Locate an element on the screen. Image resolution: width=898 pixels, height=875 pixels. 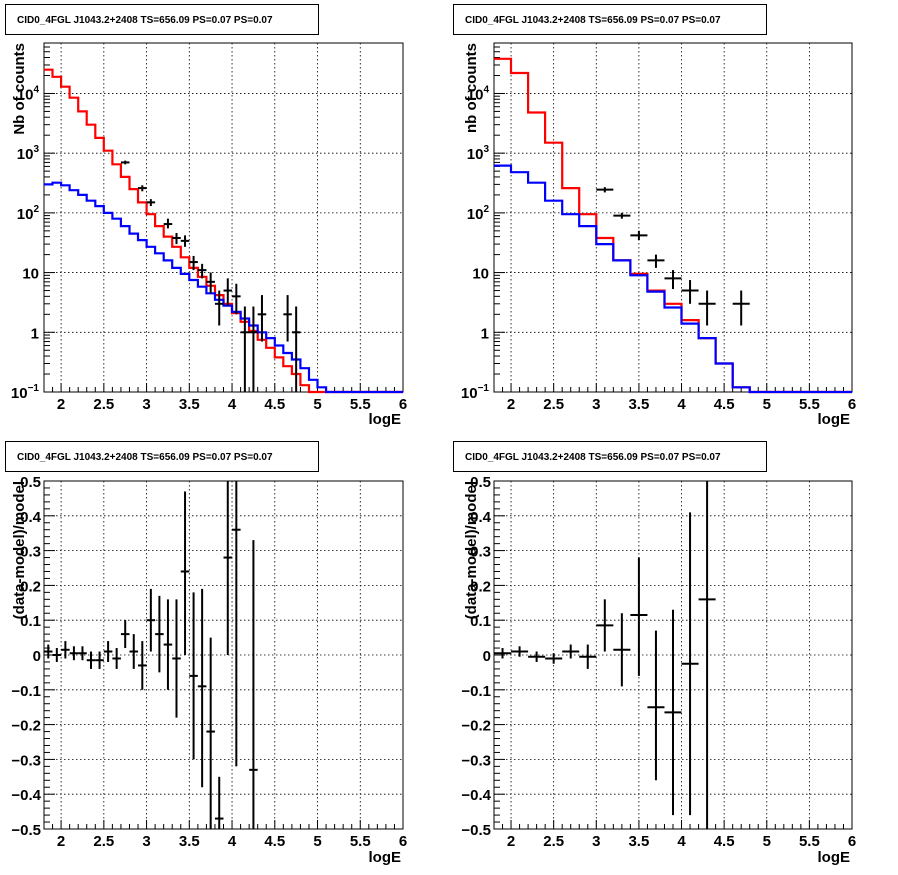
y-axis-title: Nb of counts is located at coordinates (19, 89).